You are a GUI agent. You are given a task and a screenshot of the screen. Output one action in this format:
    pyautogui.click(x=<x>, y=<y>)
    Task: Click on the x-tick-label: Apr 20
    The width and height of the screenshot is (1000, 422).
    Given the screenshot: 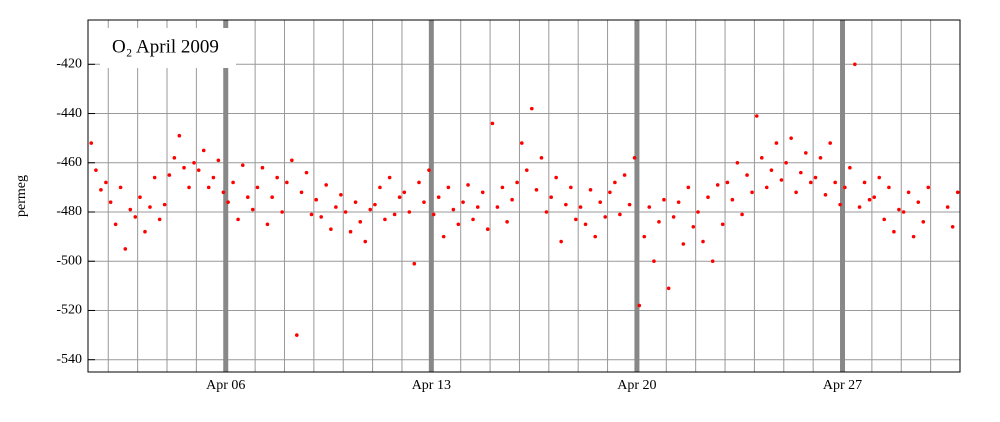 What is the action you would take?
    pyautogui.click(x=636, y=385)
    